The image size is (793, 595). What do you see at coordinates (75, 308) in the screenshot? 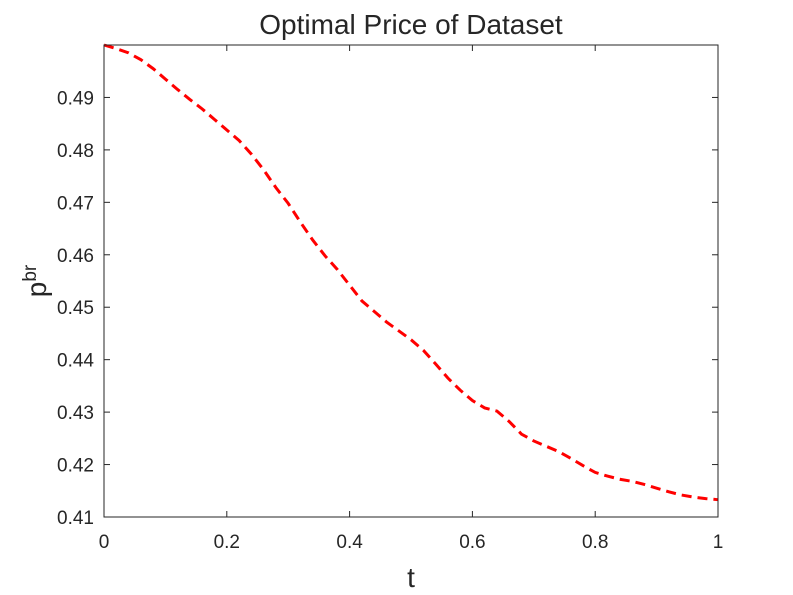
I see `y-tick-label: 0.45` at bounding box center [75, 308].